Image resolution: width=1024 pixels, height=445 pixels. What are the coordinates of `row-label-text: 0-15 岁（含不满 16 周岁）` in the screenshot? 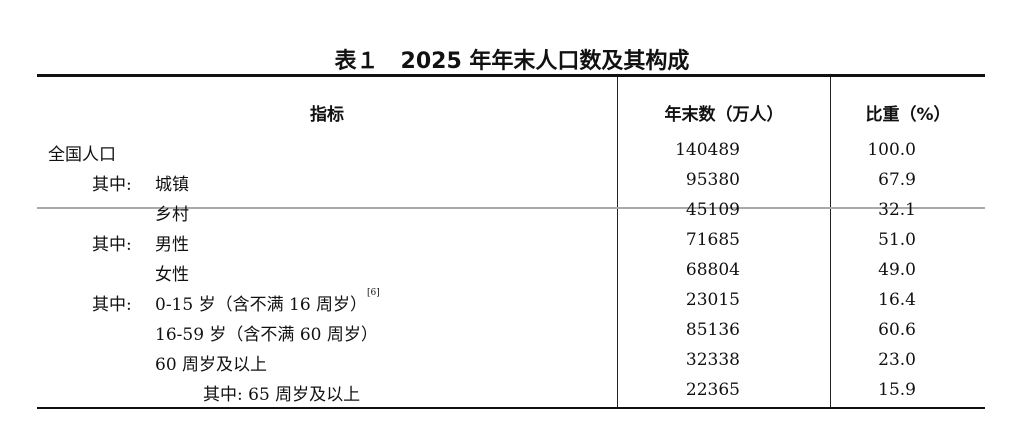 It's located at (261, 305).